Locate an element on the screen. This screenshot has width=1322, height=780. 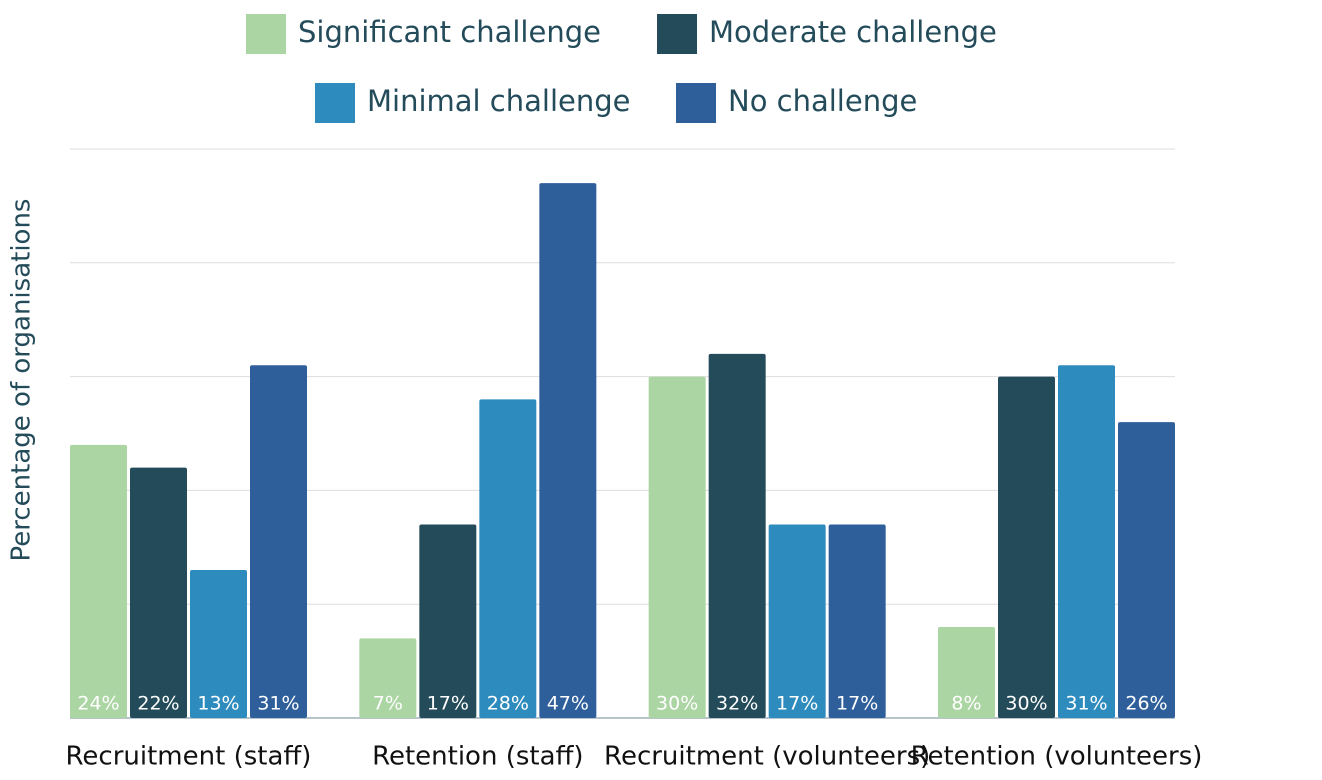
legend-label: No challenge is located at coordinates (822, 101).